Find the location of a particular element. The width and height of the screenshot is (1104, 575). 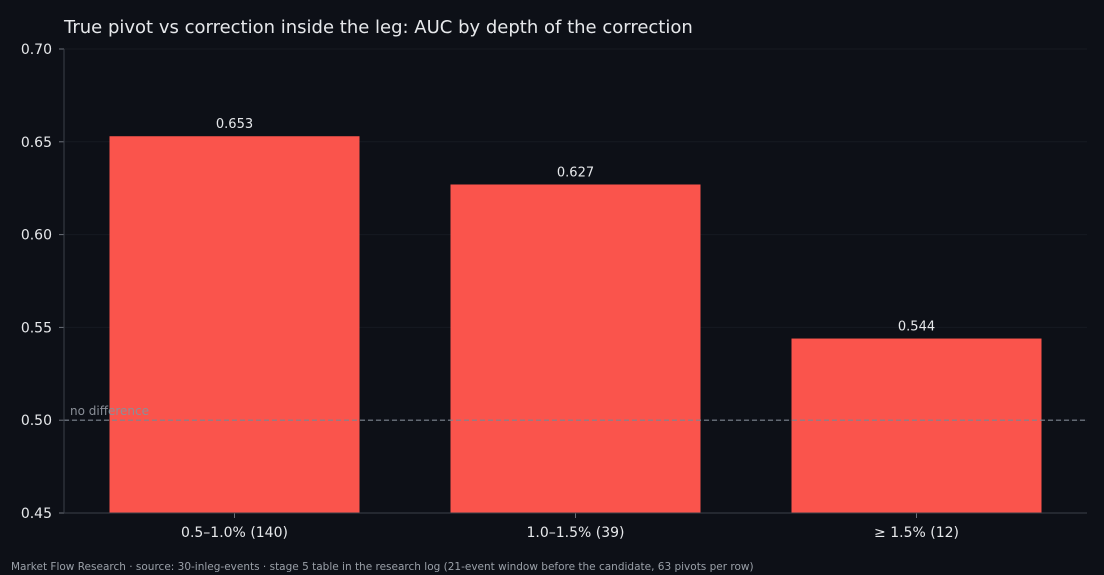

x-tick-label: 0.5–1.0% (140) is located at coordinates (234, 533).